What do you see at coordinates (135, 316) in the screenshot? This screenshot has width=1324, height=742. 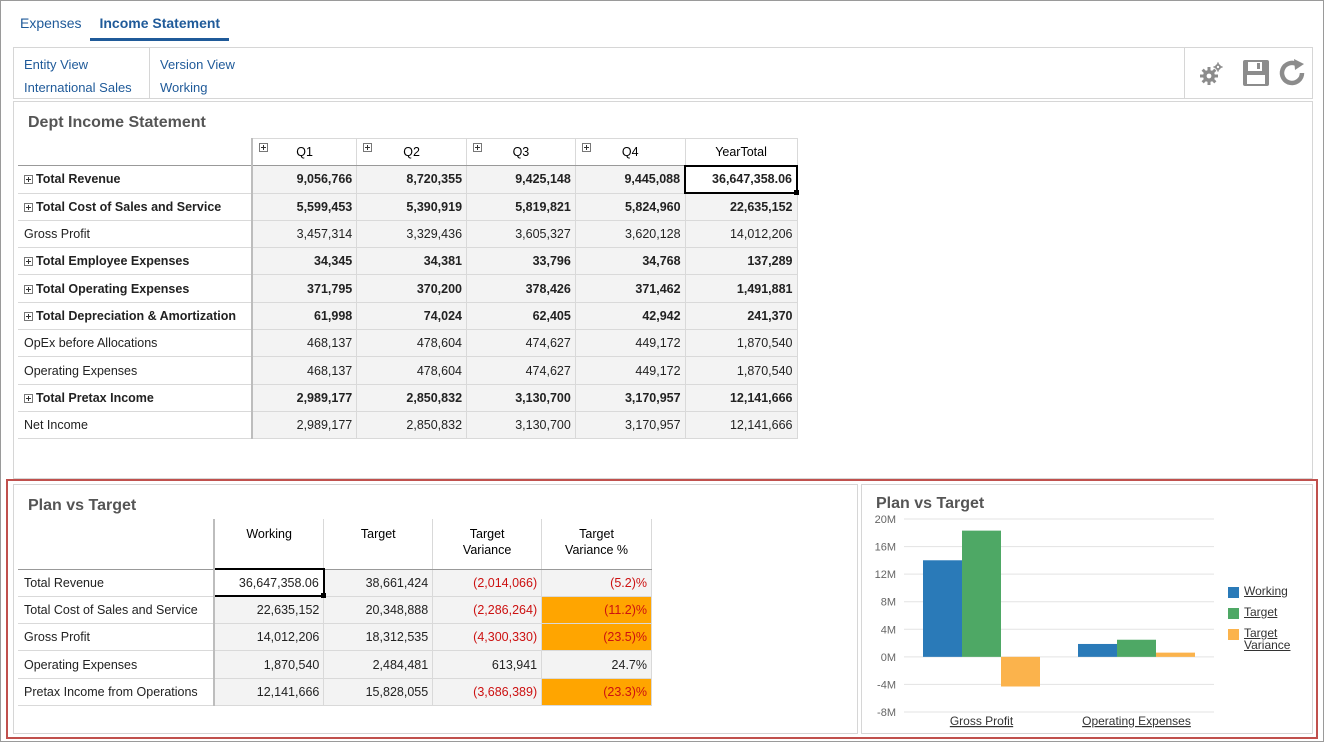 I see `row-header: Total Depreciation & Amortization` at bounding box center [135, 316].